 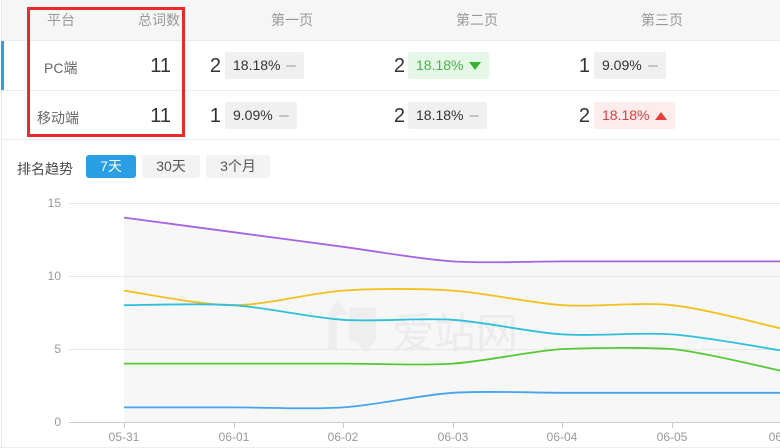 I want to click on svg-text: 06-06, so click(x=774, y=437).